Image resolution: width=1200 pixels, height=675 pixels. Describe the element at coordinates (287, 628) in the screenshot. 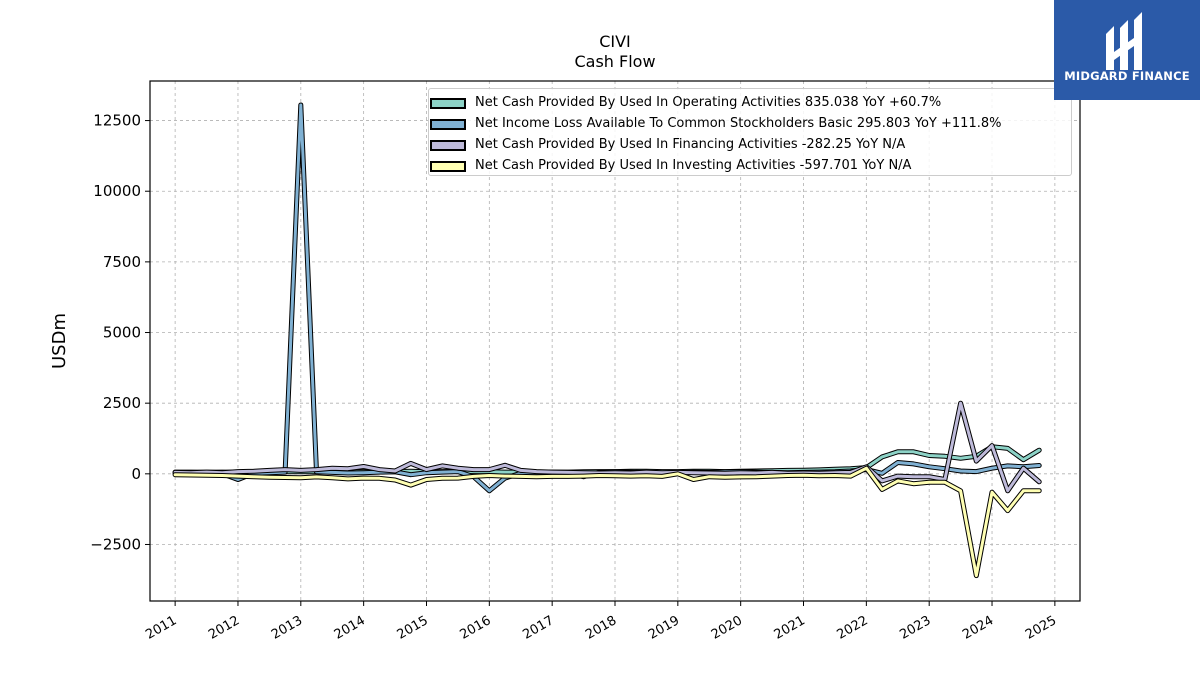

I see `x-tick-label: 2013` at that location.